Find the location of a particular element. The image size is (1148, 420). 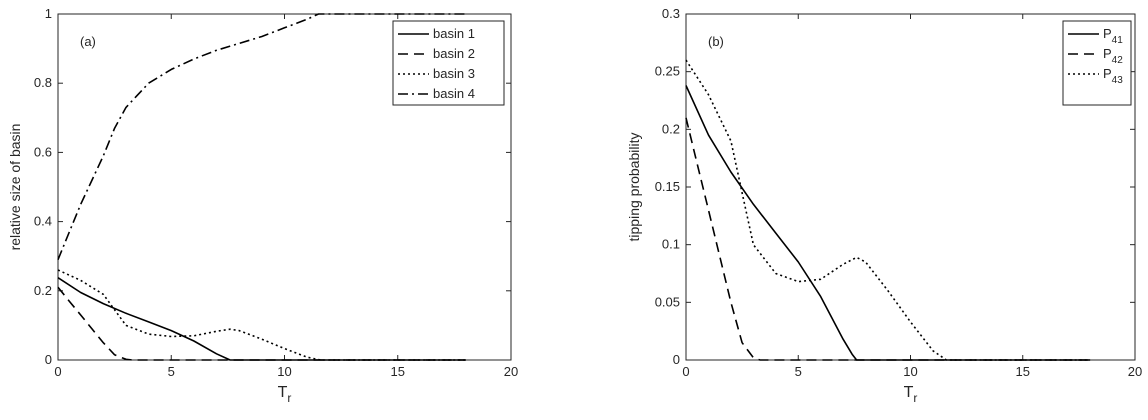

y-tick-label: 1 is located at coordinates (48, 13).